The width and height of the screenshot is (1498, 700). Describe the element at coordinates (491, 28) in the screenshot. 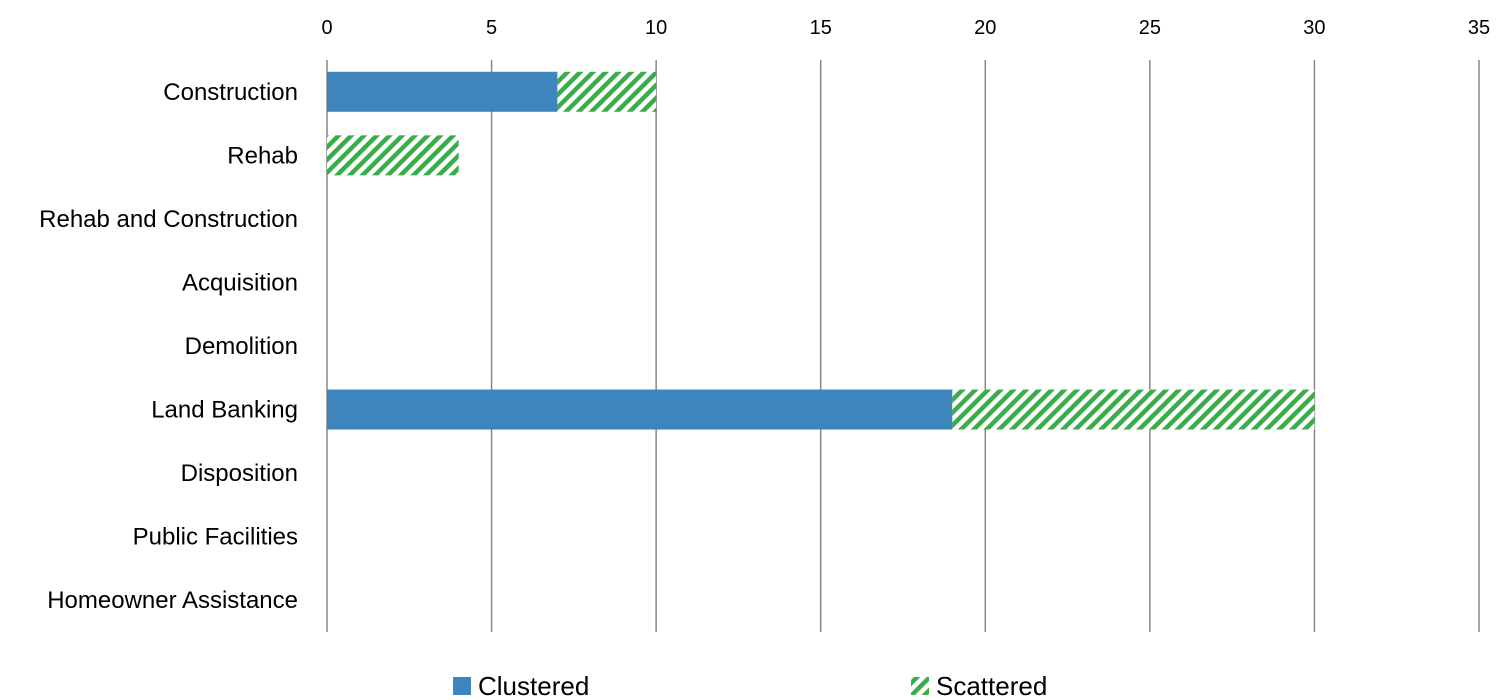

I see `x-tick-label: 5` at that location.